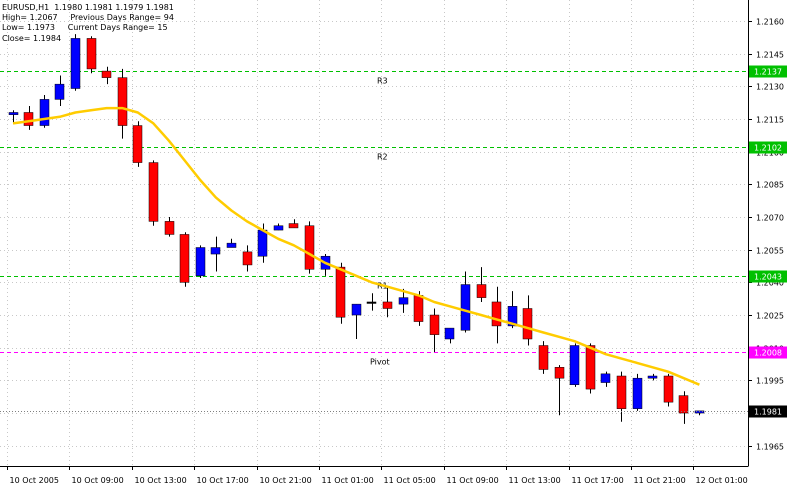 This screenshot has width=787, height=487. I want to click on y-tick-label: 1.2070, so click(770, 218).